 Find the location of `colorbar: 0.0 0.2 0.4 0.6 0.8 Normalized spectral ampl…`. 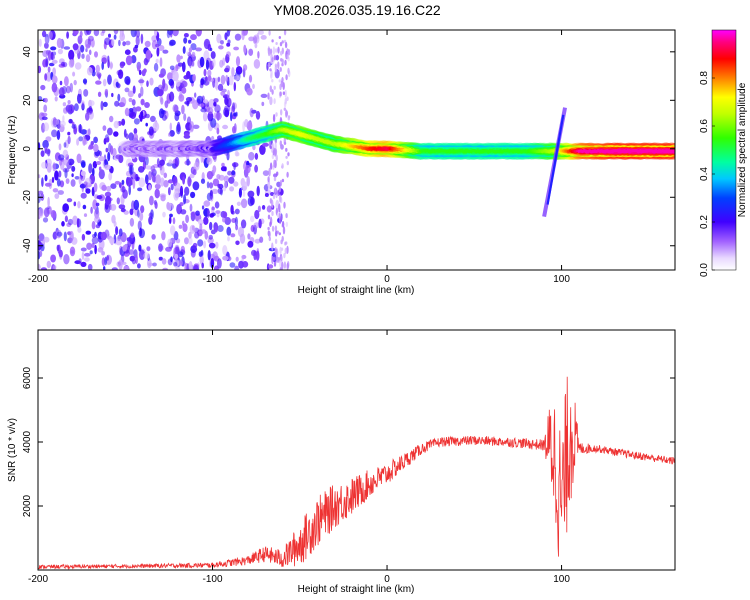

colorbar: 0.0 0.2 0.4 0.6 0.8 Normalized spectral ampl… is located at coordinates (723, 153).